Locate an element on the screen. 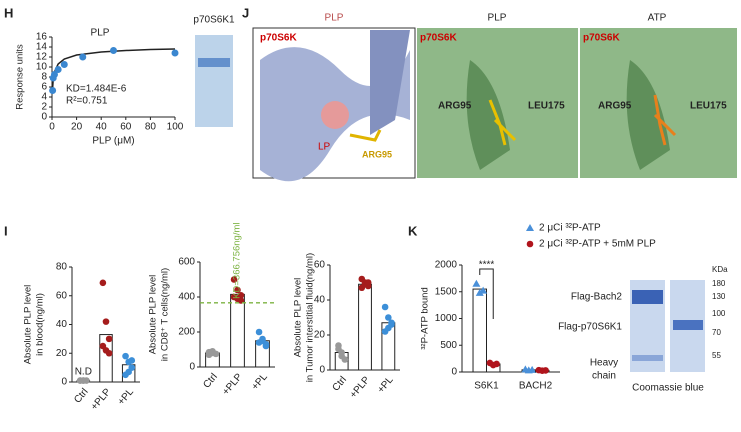 The height and width of the screenshot is (432, 741). y-tick-label: 600 is located at coordinates (186, 262).